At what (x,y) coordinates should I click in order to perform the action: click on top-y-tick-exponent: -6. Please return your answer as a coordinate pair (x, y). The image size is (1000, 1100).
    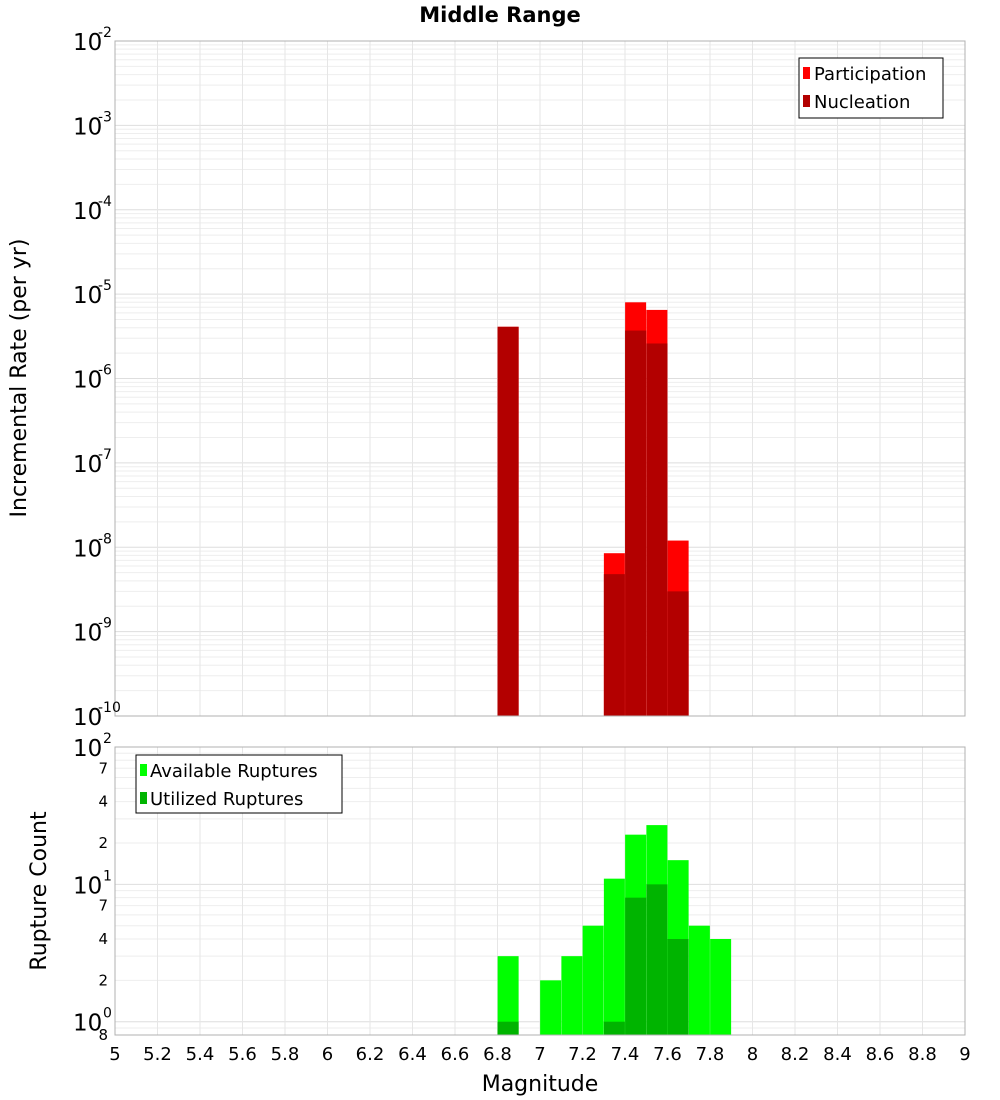
    Looking at the image, I should click on (105, 371).